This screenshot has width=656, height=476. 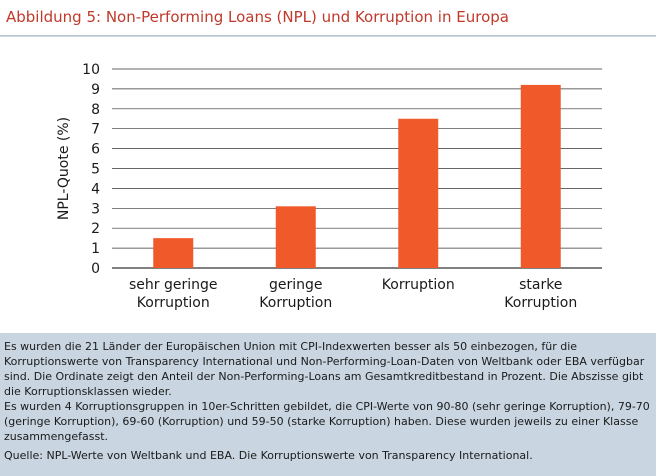 What do you see at coordinates (64, 168) in the screenshot?
I see `y-axis-label: NPL-Quote (%)` at bounding box center [64, 168].